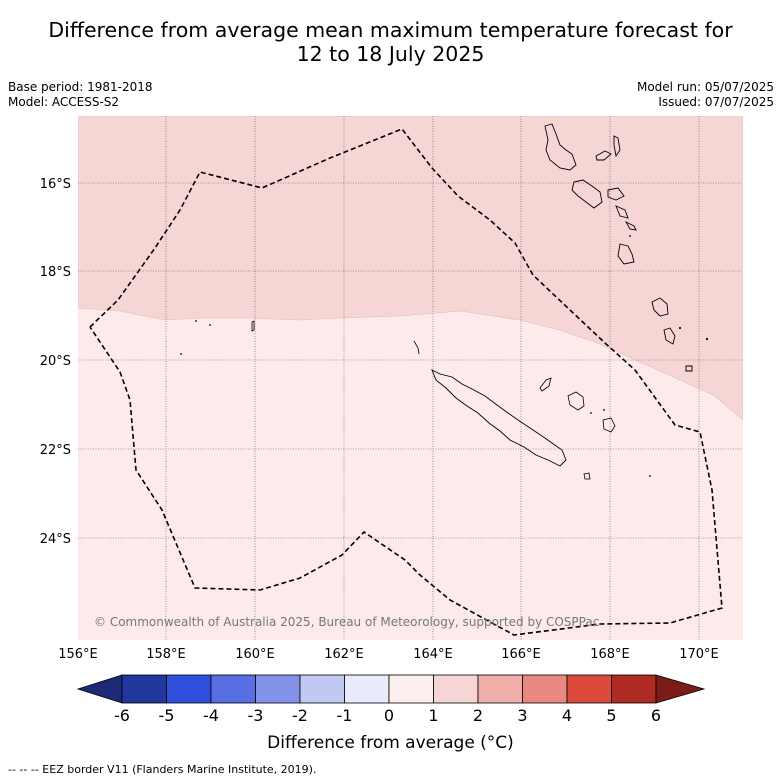 This screenshot has width=781, height=781. I want to click on lon-label-164e: 164°E, so click(433, 654).